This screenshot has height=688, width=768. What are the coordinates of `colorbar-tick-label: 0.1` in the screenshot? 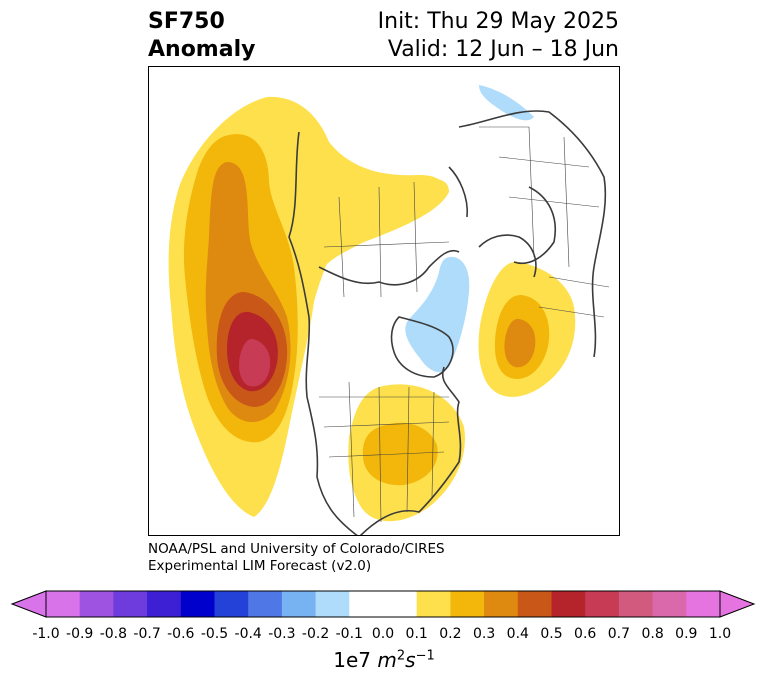 It's located at (416, 634).